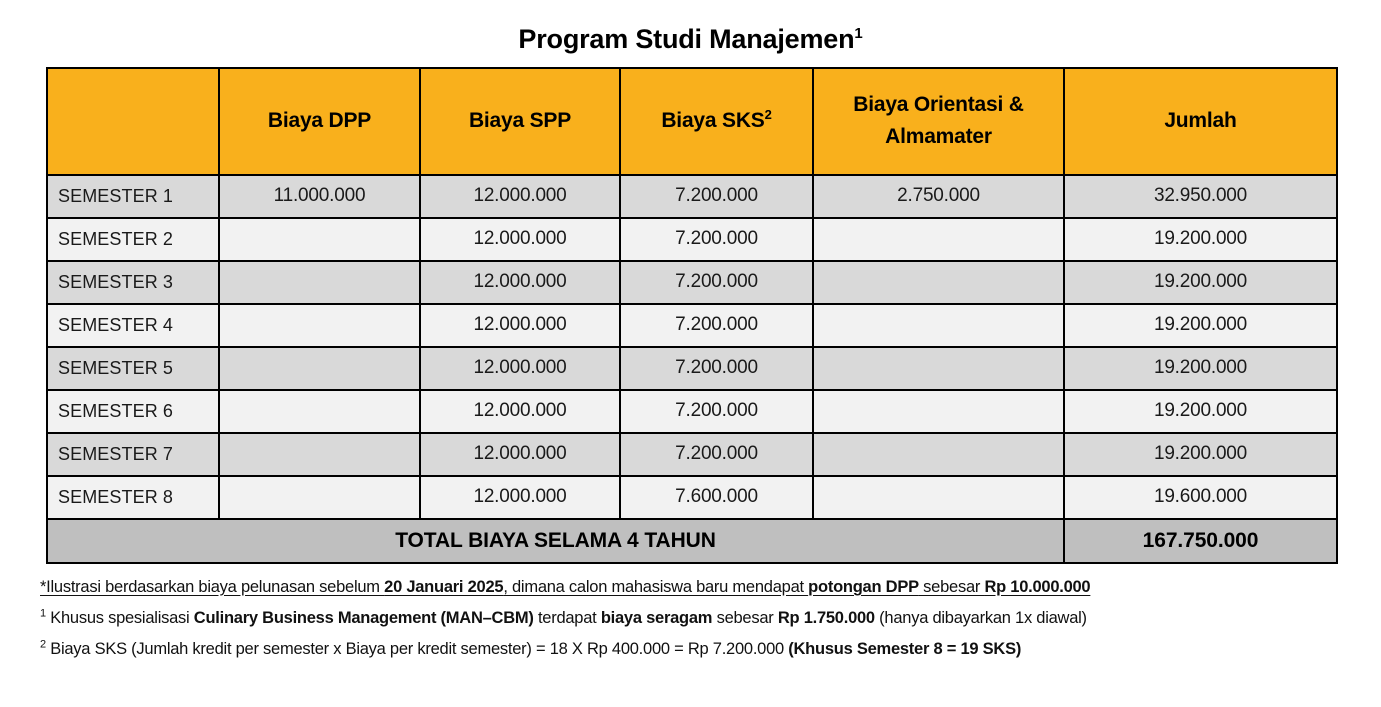 This screenshot has height=707, width=1381. Describe the element at coordinates (43, 644) in the screenshot. I see `footnote-3-marker: 2` at that location.